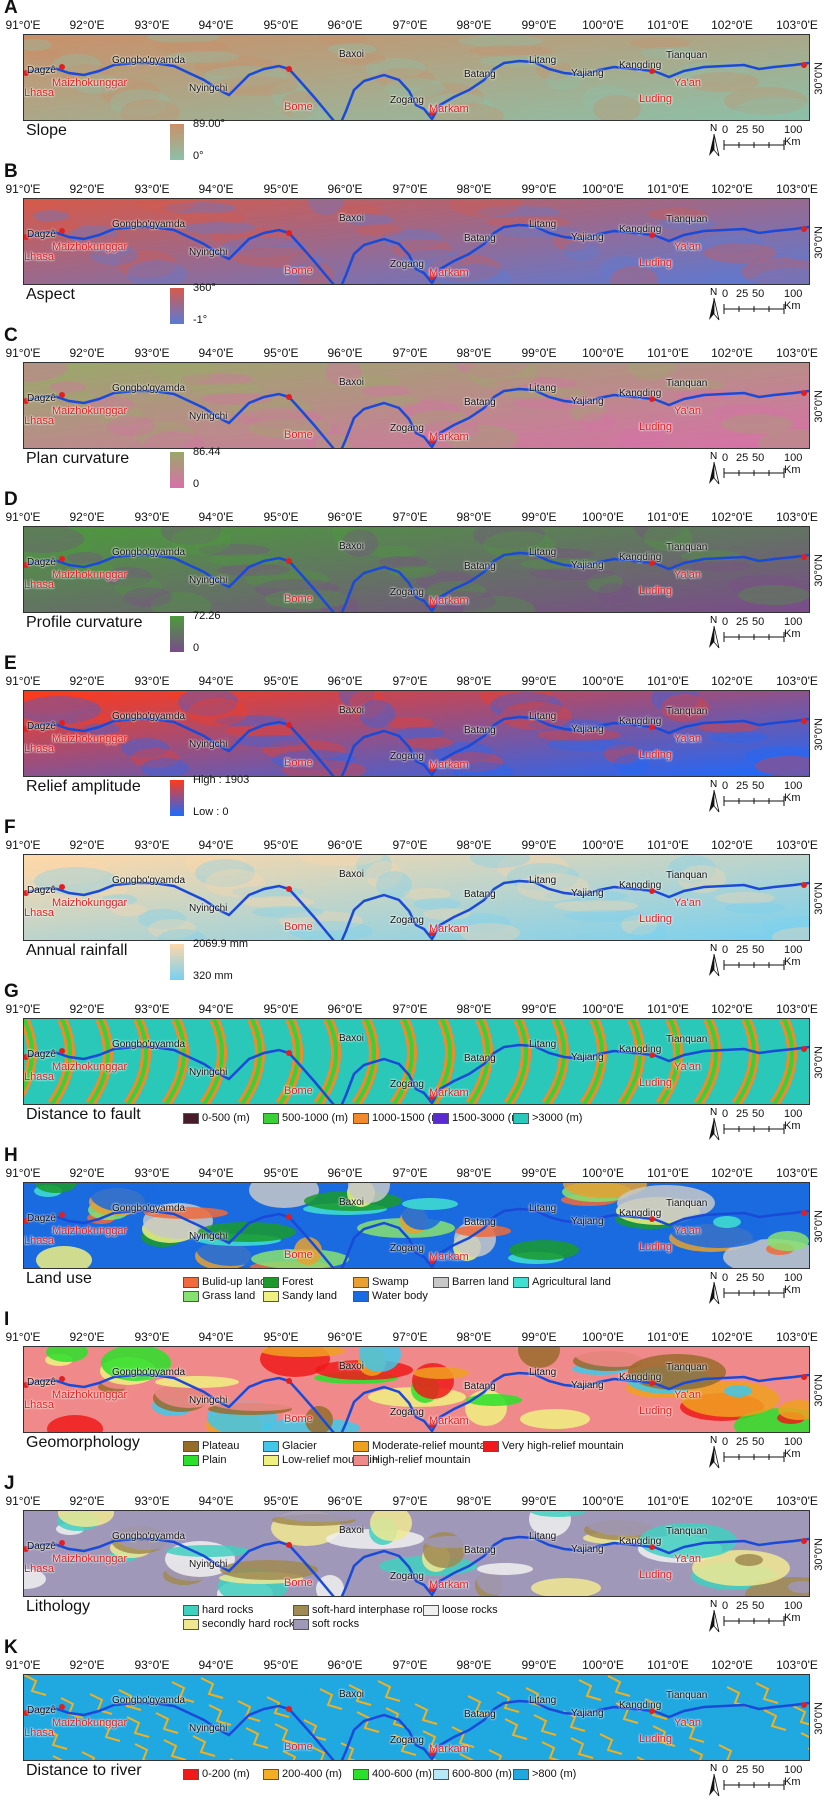 Image resolution: width=829 pixels, height=1806 pixels. I want to click on legend-item: Swamp, so click(381, 1282).